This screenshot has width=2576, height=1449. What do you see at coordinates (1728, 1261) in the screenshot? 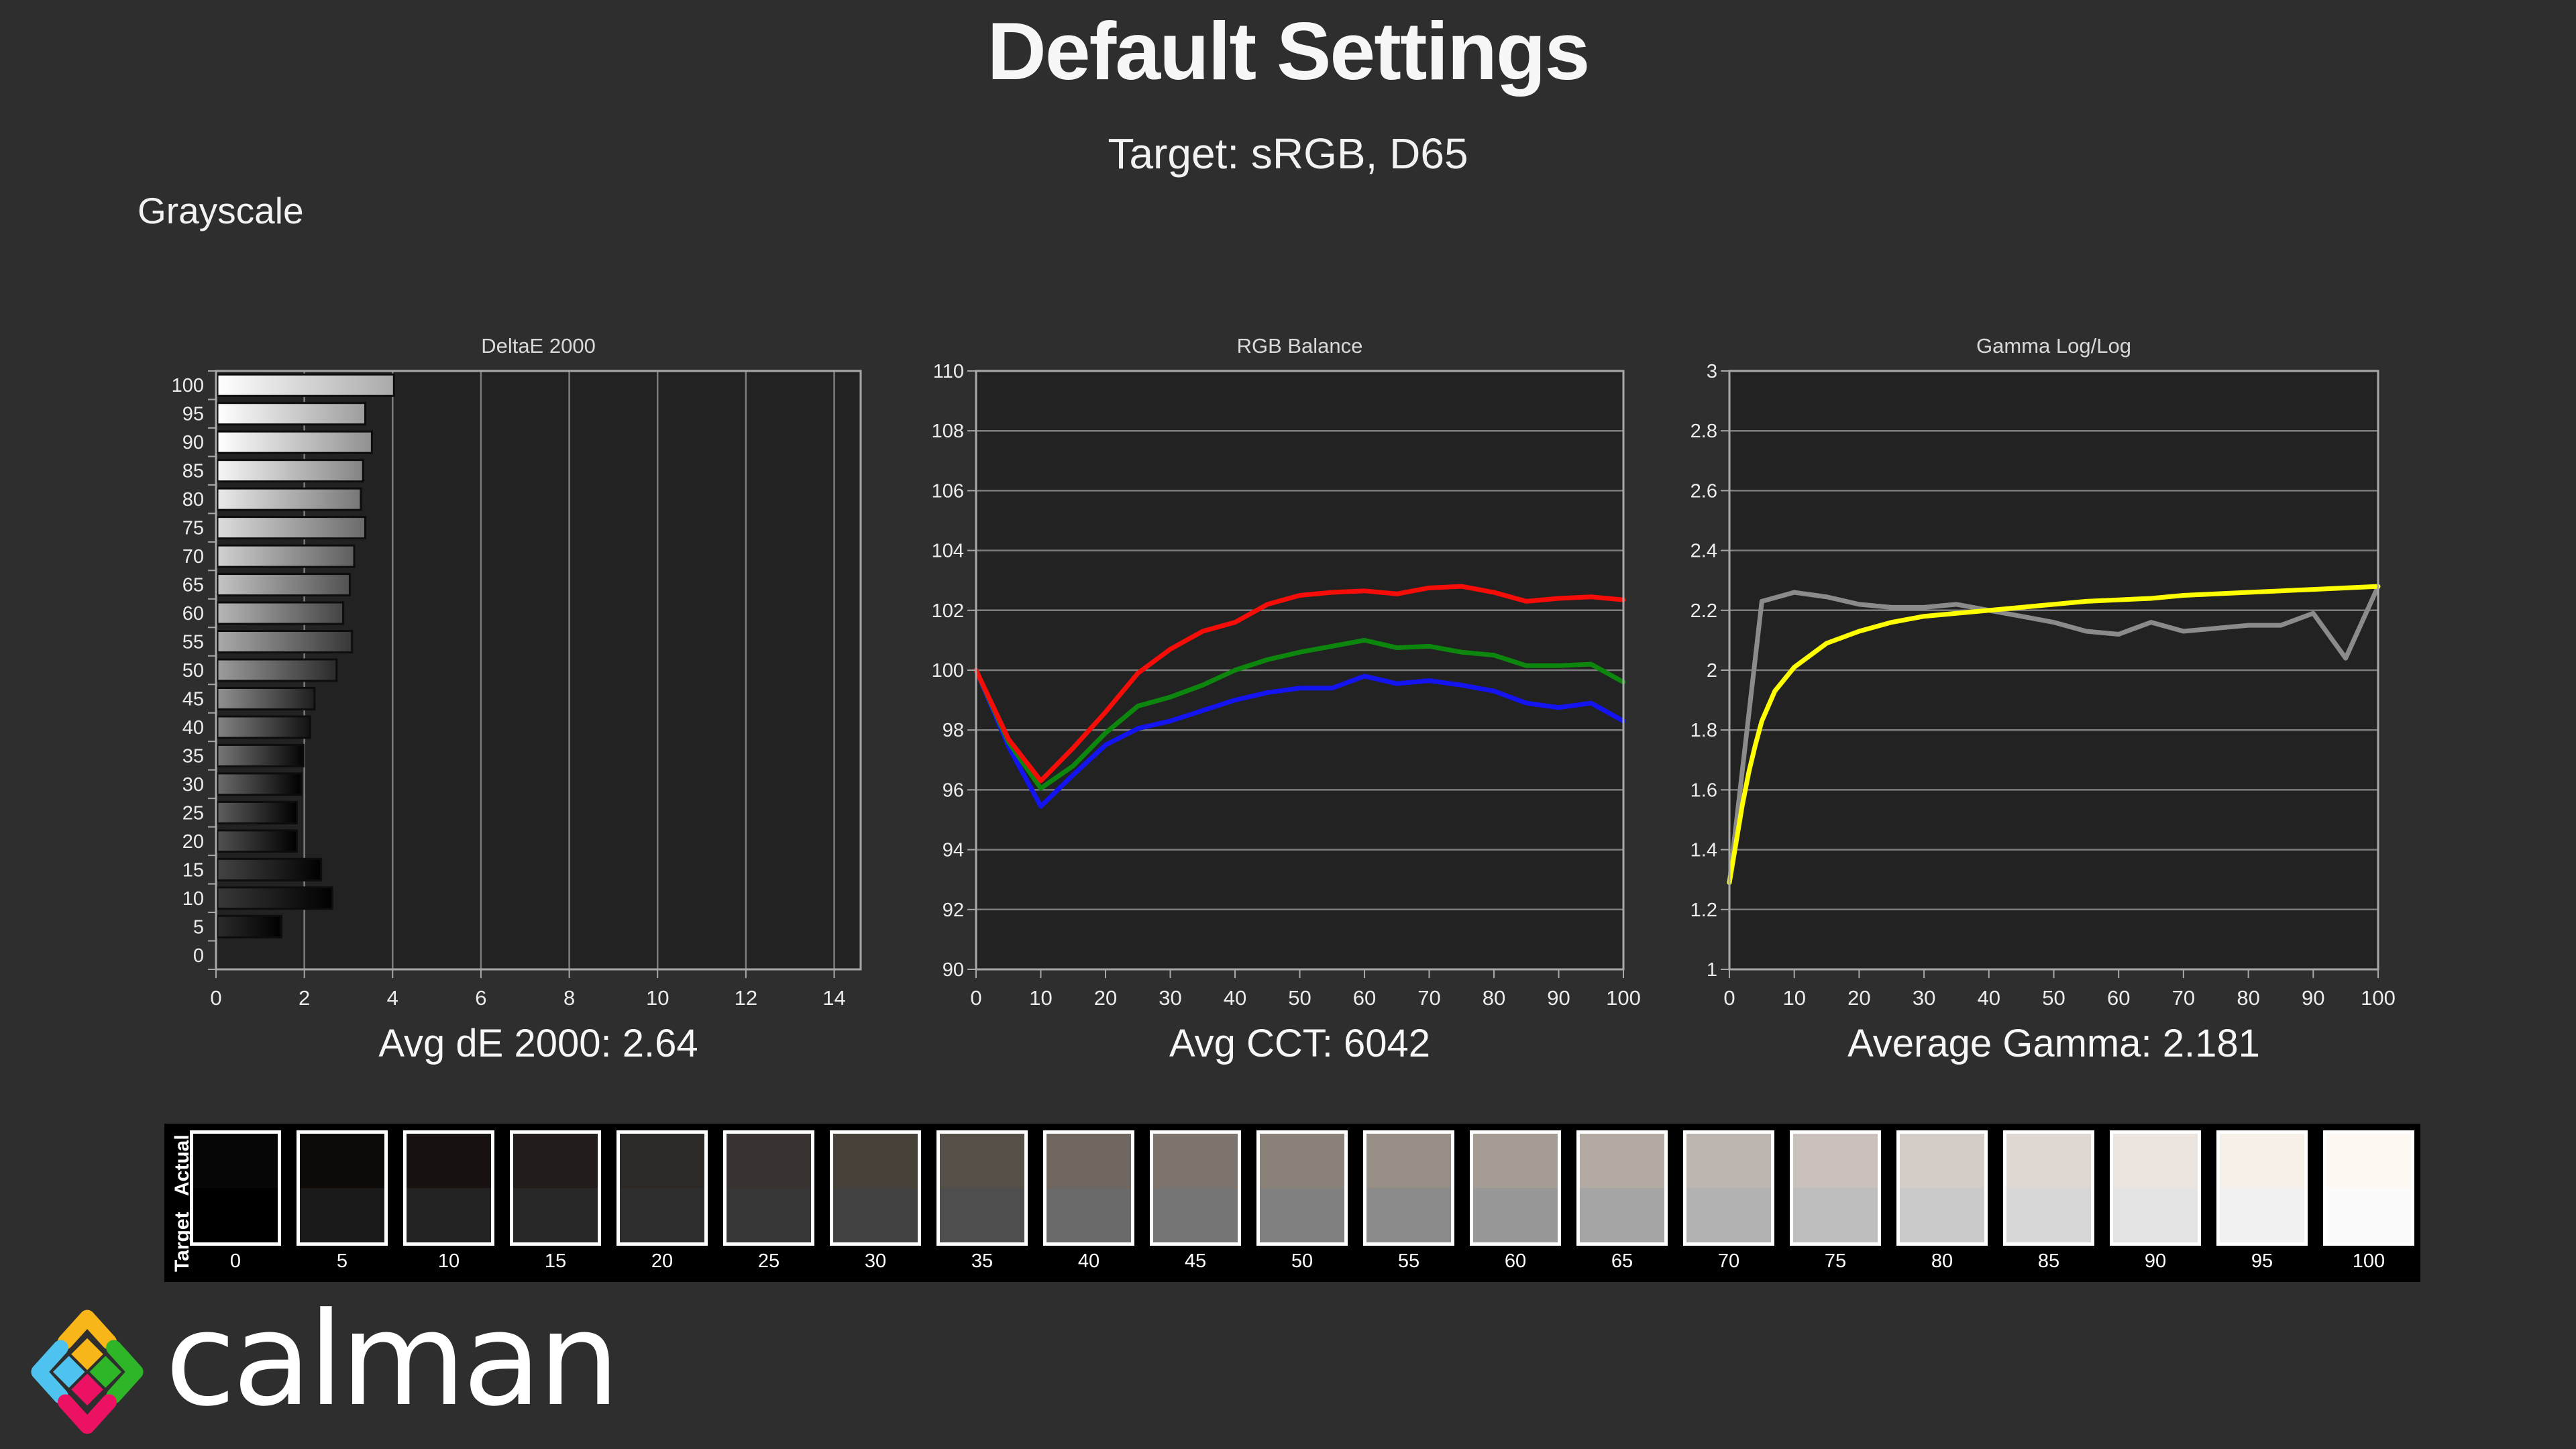
I see `swatch-label-70: 70` at bounding box center [1728, 1261].